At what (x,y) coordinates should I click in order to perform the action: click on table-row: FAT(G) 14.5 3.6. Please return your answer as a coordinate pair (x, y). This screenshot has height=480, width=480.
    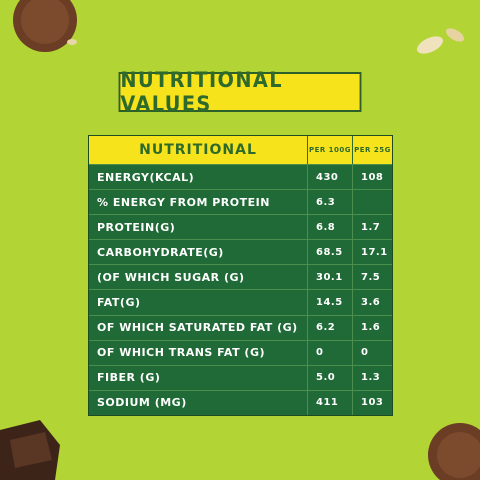
    Looking at the image, I should click on (240, 302).